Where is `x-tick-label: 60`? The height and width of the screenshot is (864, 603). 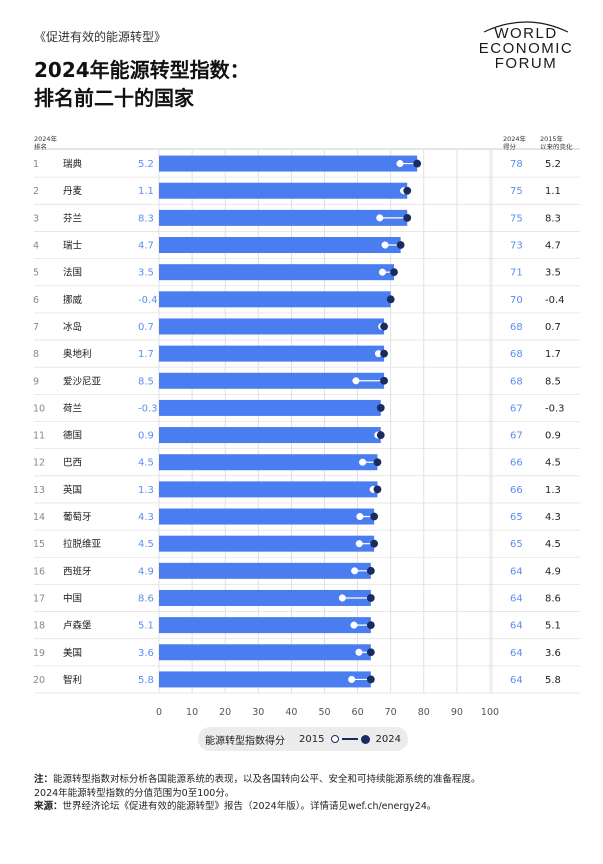 x-tick-label: 60 is located at coordinates (358, 712).